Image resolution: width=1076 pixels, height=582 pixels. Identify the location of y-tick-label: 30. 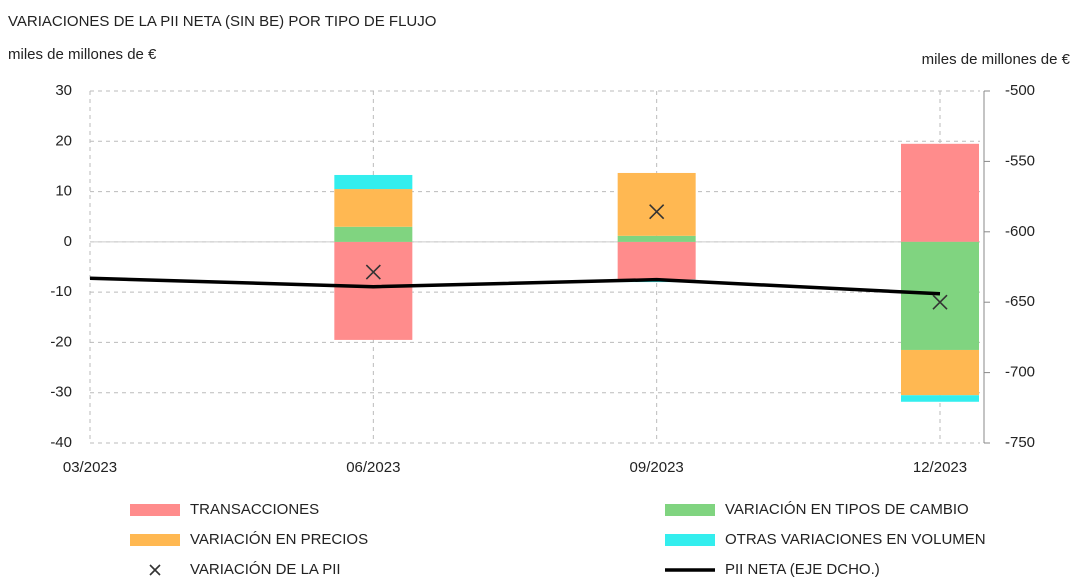
(63, 90).